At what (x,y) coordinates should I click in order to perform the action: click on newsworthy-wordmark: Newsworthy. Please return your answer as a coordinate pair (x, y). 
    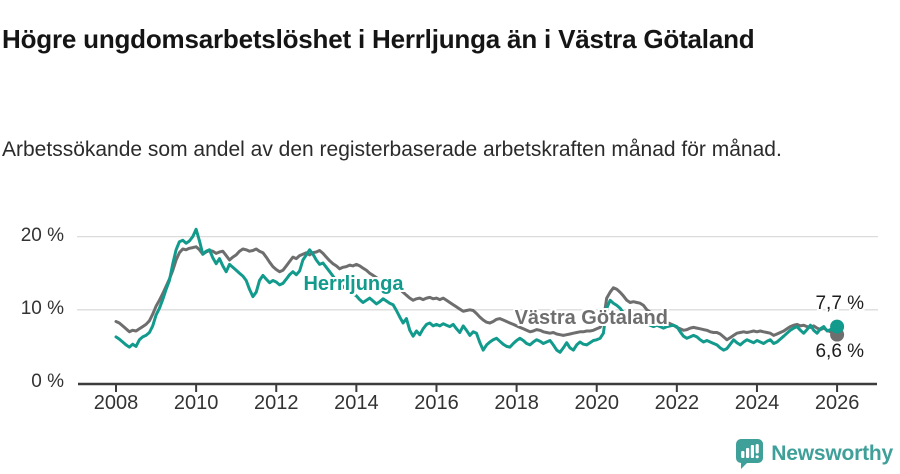
    Looking at the image, I should click on (832, 453).